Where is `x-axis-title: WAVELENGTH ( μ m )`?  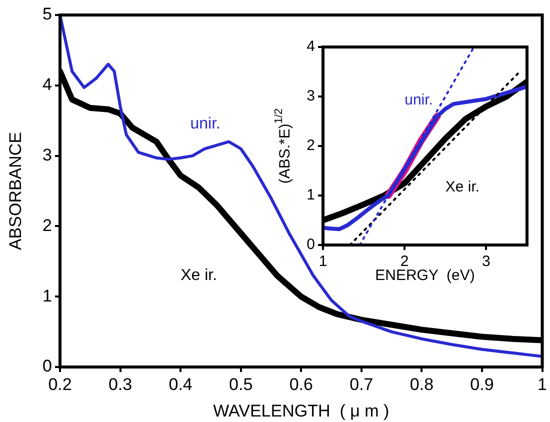
x-axis-title: WAVELENGTH ( μ m ) is located at coordinates (301, 410).